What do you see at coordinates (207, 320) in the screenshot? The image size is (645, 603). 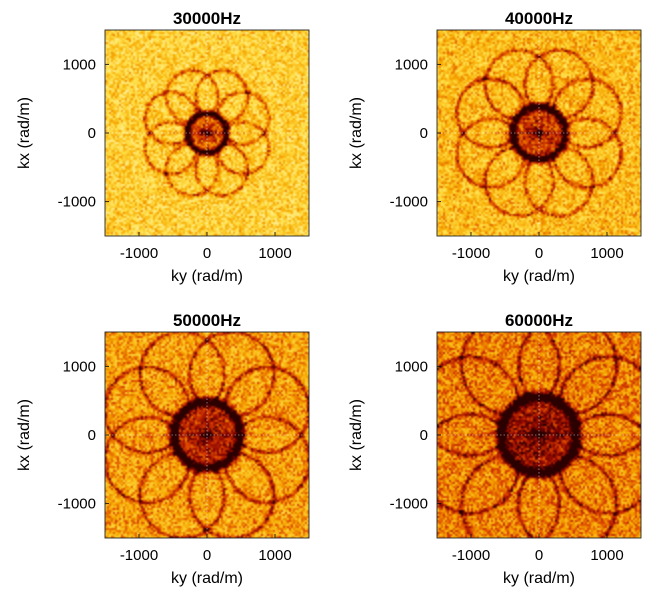 I see `chart-title: 50000Hz` at bounding box center [207, 320].